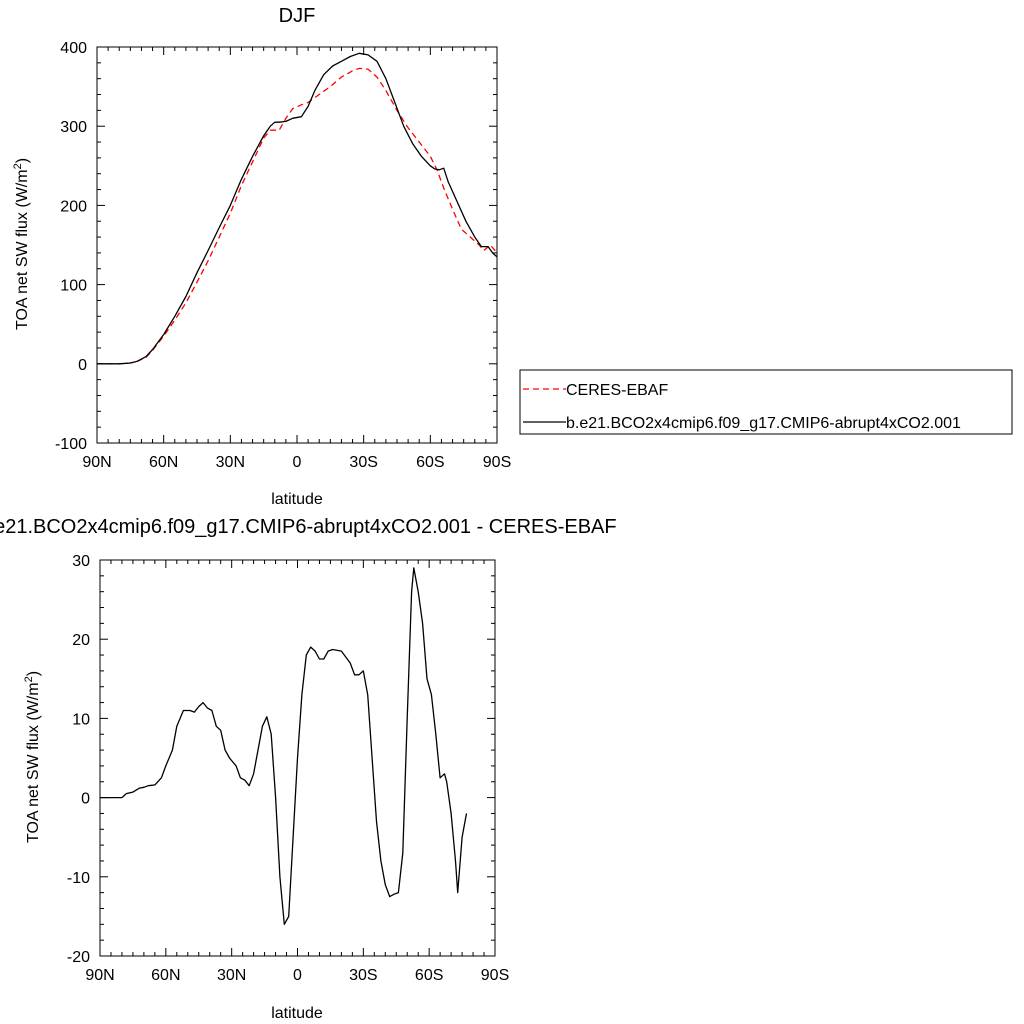 This screenshot has width=1024, height=1024. Describe the element at coordinates (230, 462) in the screenshot. I see `top-x-tick-label: 30N` at that location.